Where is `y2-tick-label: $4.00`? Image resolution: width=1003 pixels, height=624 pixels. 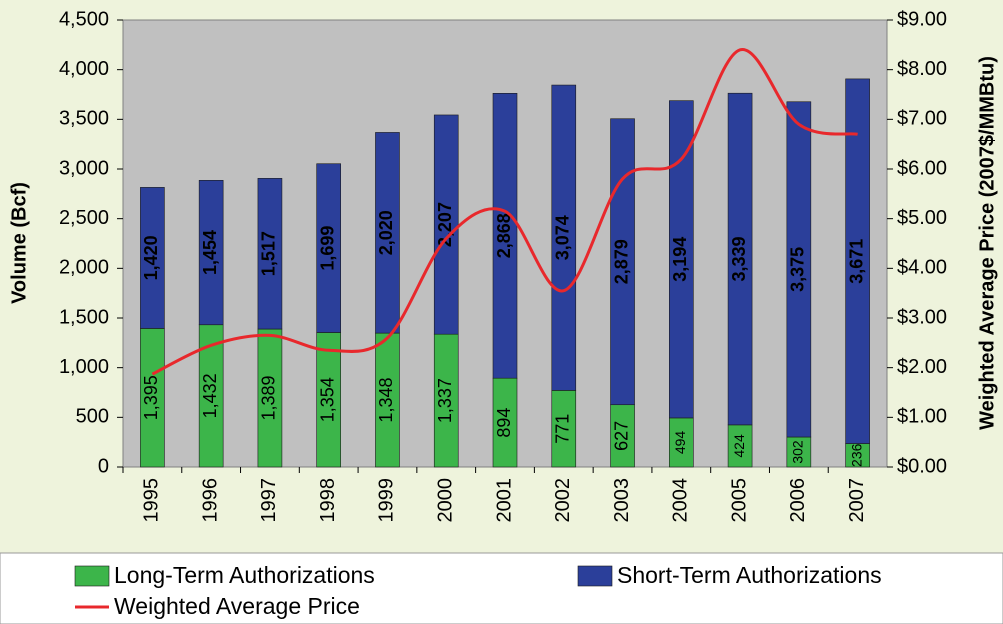
y2-tick-label: $4.00 is located at coordinates (922, 268).